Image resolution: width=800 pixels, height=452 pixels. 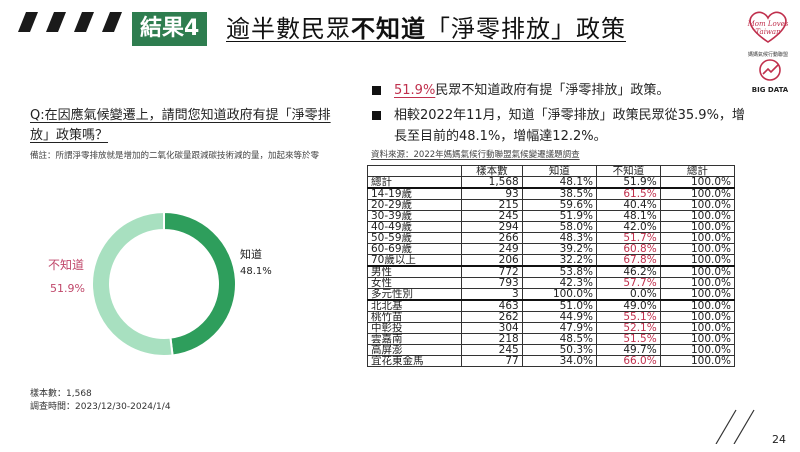 I want to click on table-row: 雲嘉南 218 48.5% 51.5% 100.0%, so click(x=551, y=339).